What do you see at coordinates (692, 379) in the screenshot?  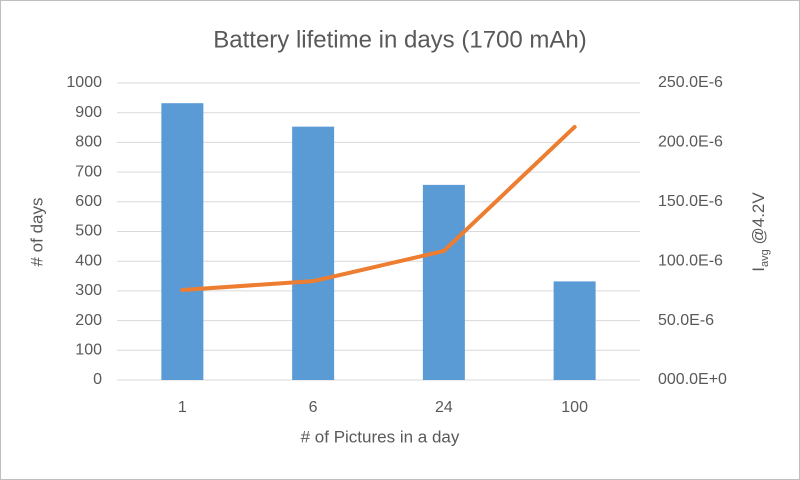 I see `y2-tick-label: 000.0E+0` at bounding box center [692, 379].